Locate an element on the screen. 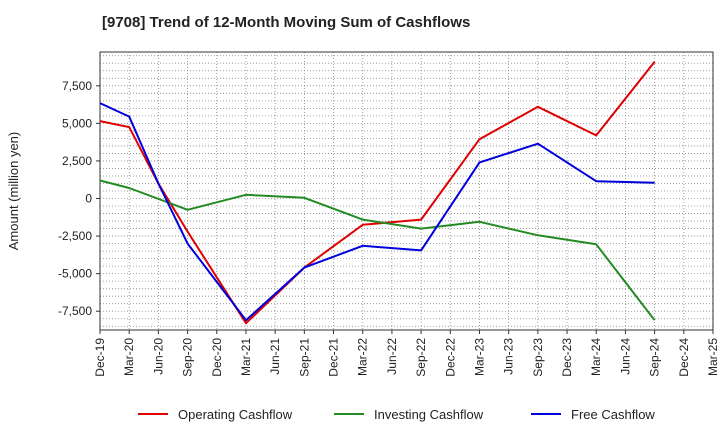  x-tick-label: Sep-21 is located at coordinates (304, 357).